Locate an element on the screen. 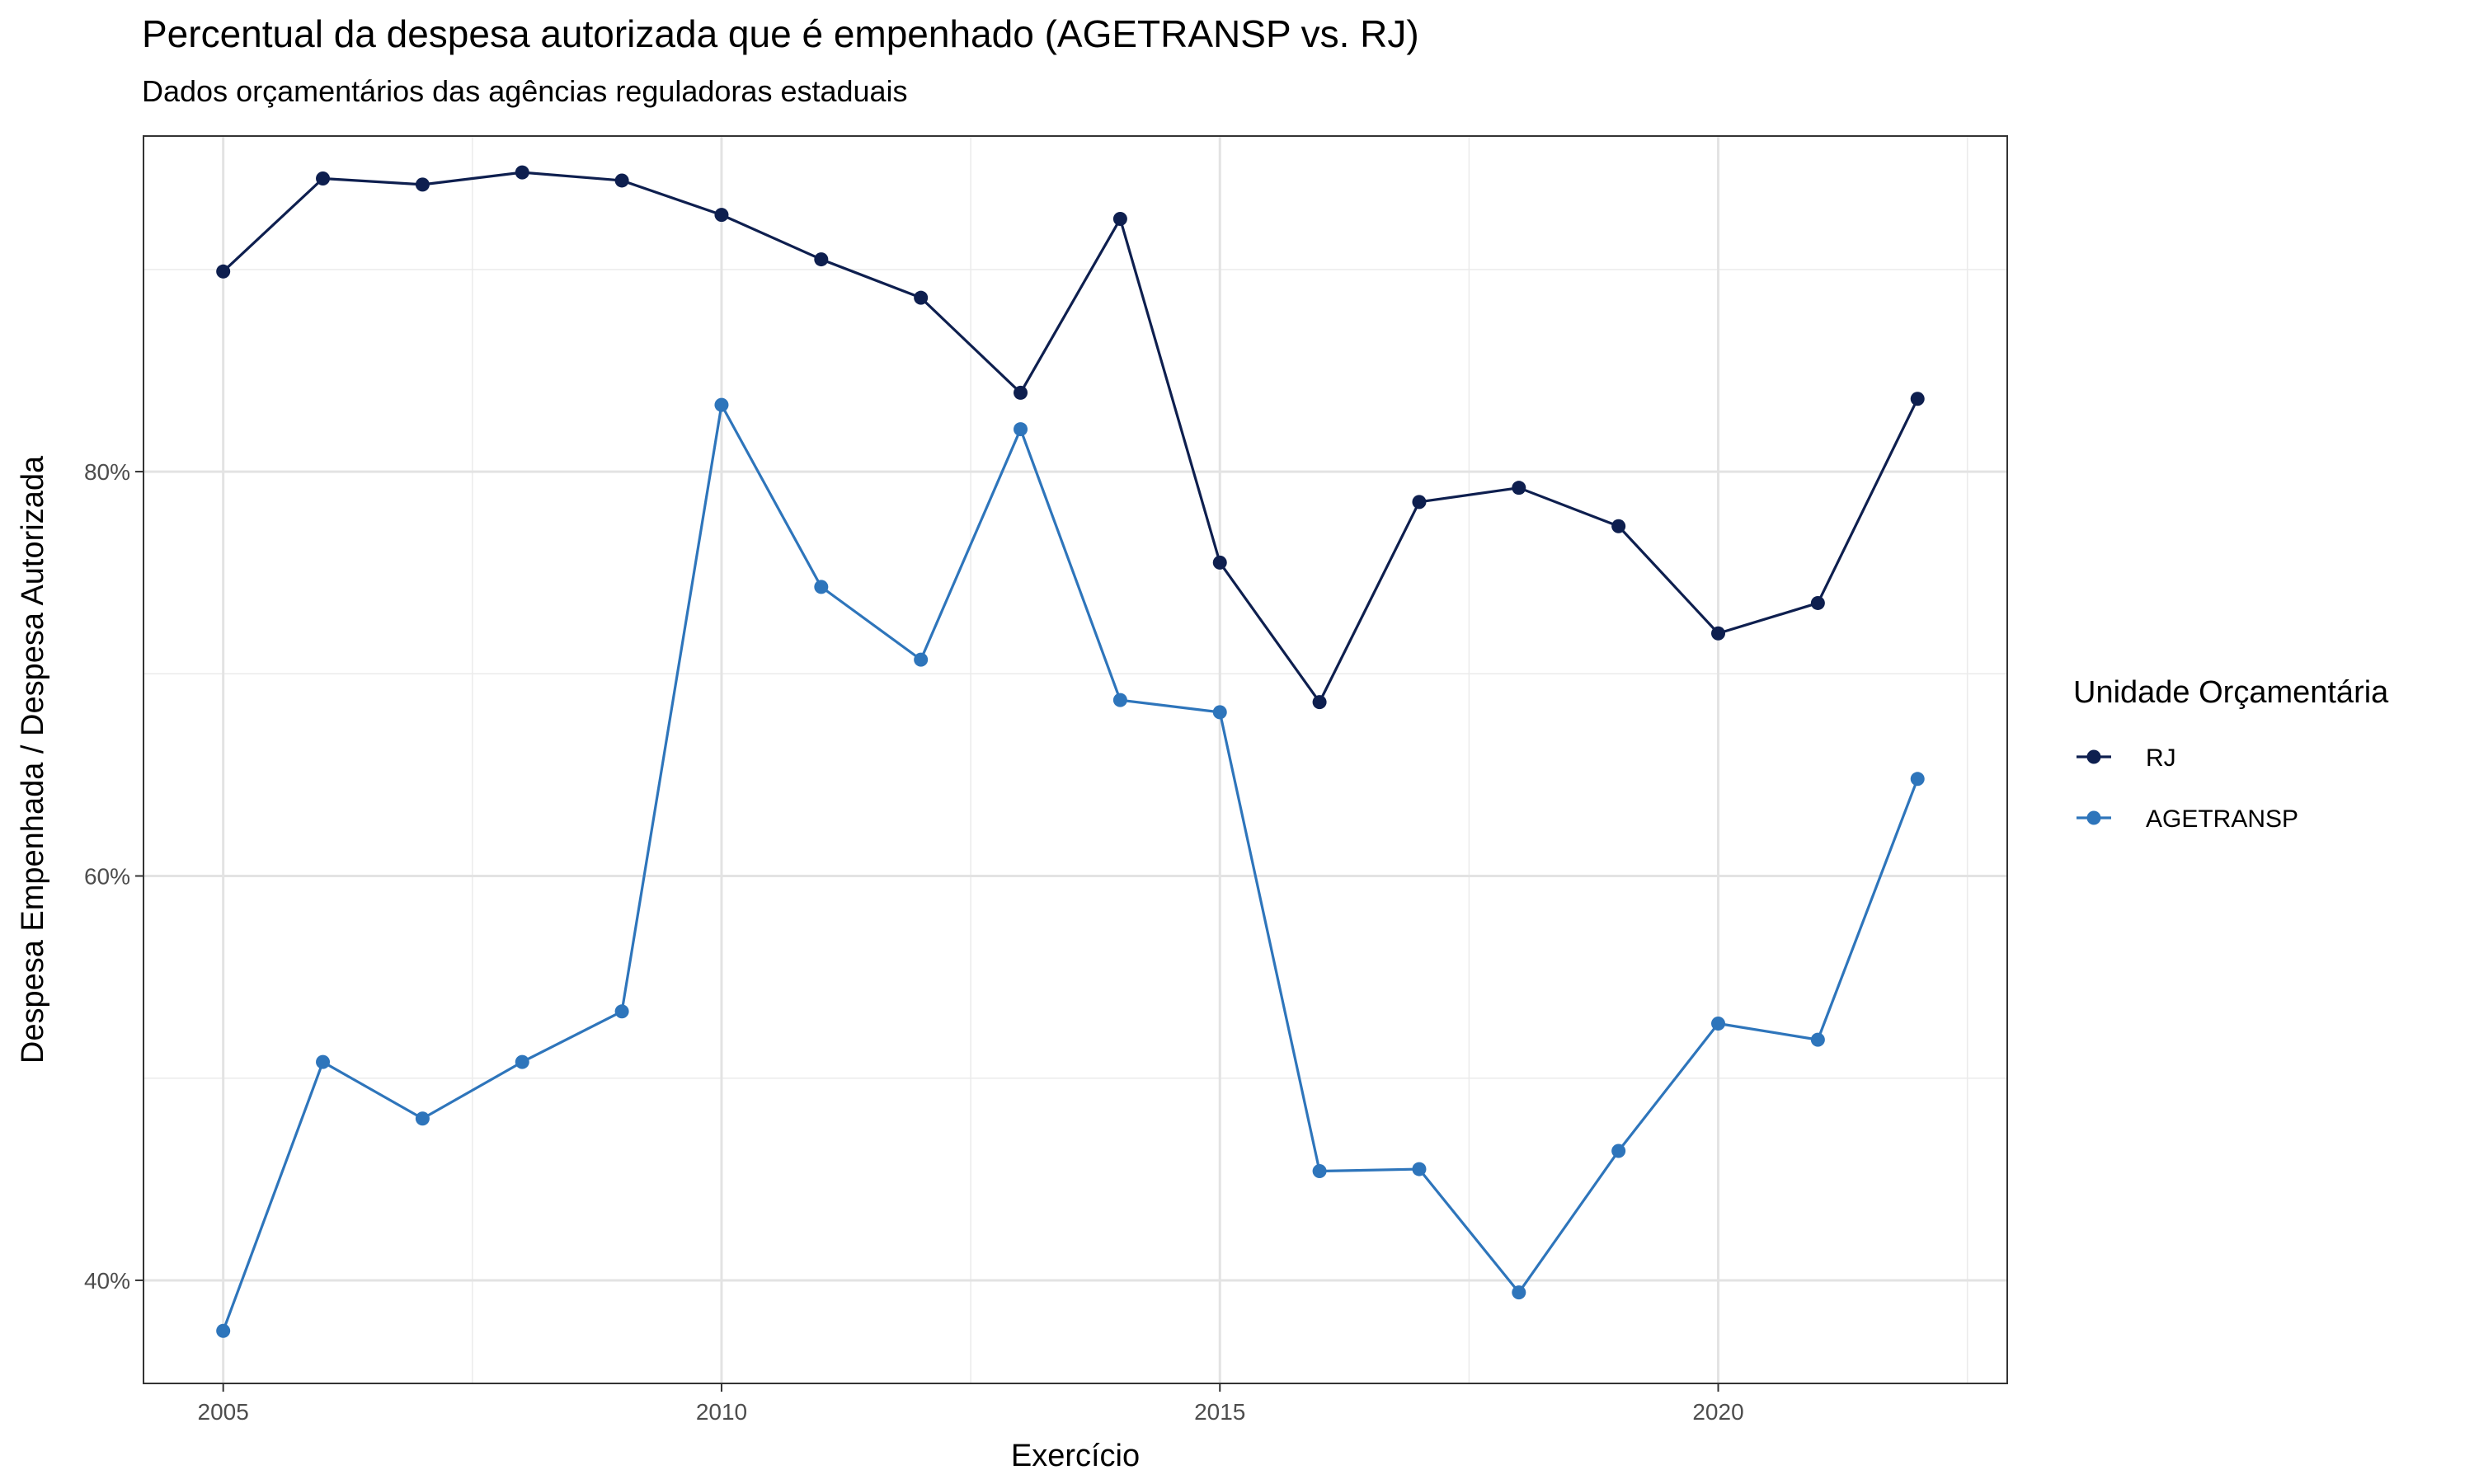  legend-label: RJ is located at coordinates (2161, 758).